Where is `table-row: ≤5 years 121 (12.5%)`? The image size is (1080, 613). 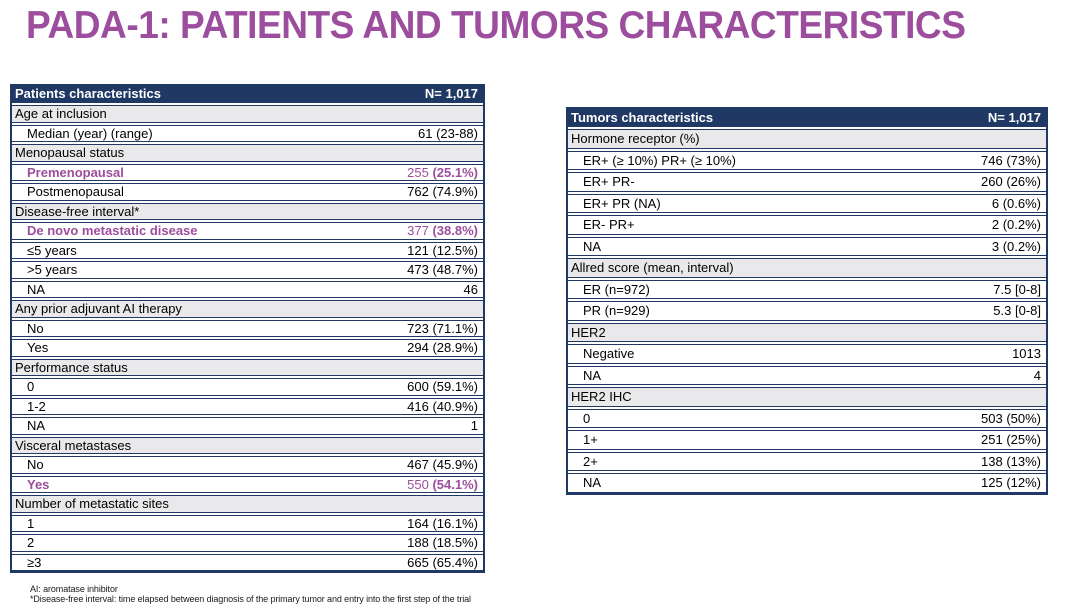 table-row: ≤5 years 121 (12.5%) is located at coordinates (247, 250).